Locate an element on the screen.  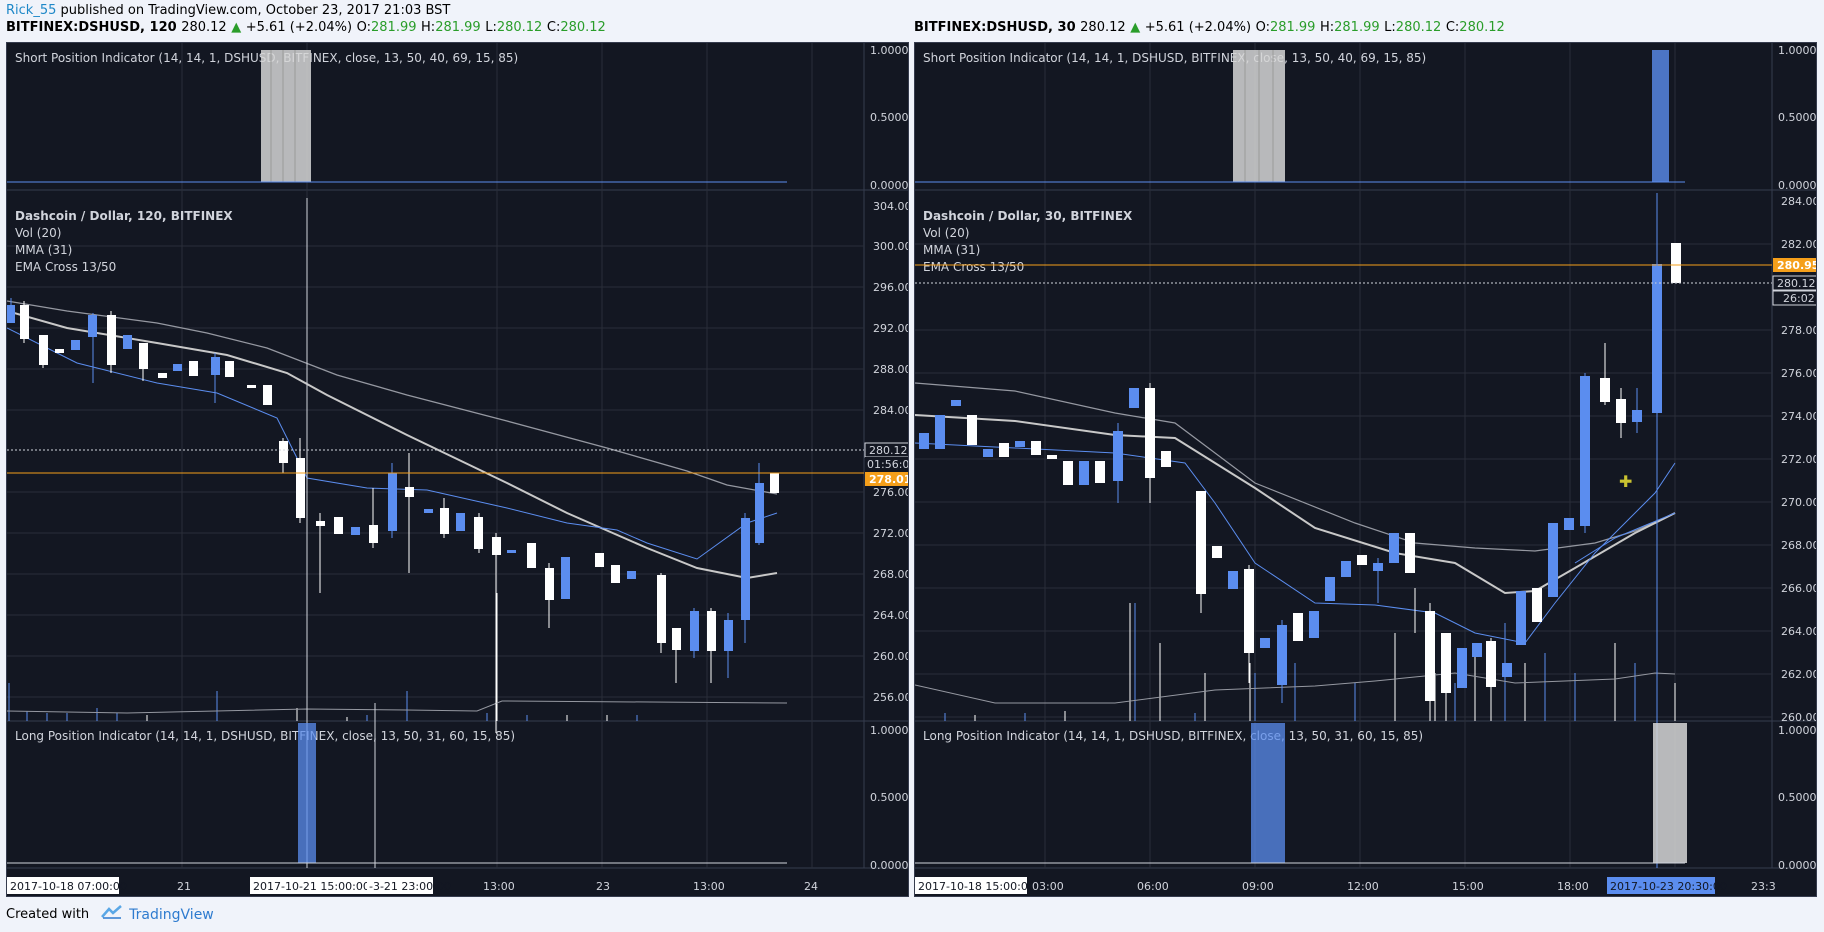
time-axis: 21 13:00 23 13:00 24 is located at coordinates (497, 886).